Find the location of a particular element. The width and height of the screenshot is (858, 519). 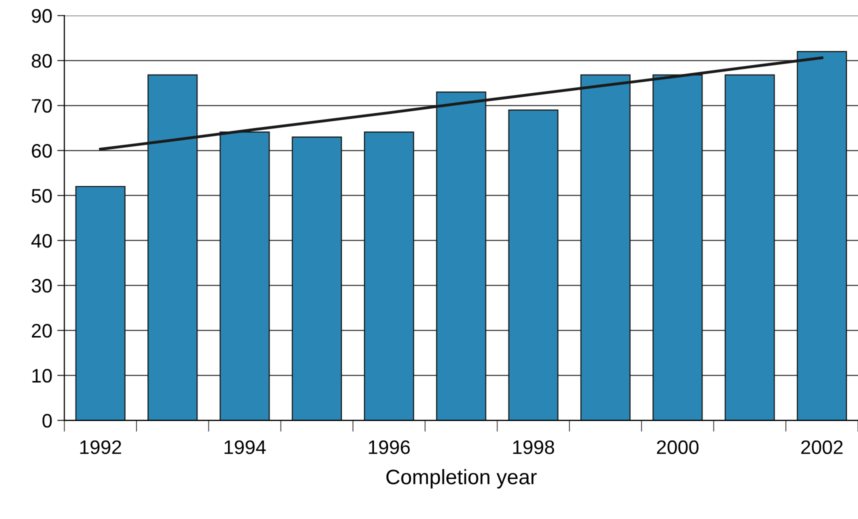

x-axis-title: Completion year is located at coordinates (461, 478).